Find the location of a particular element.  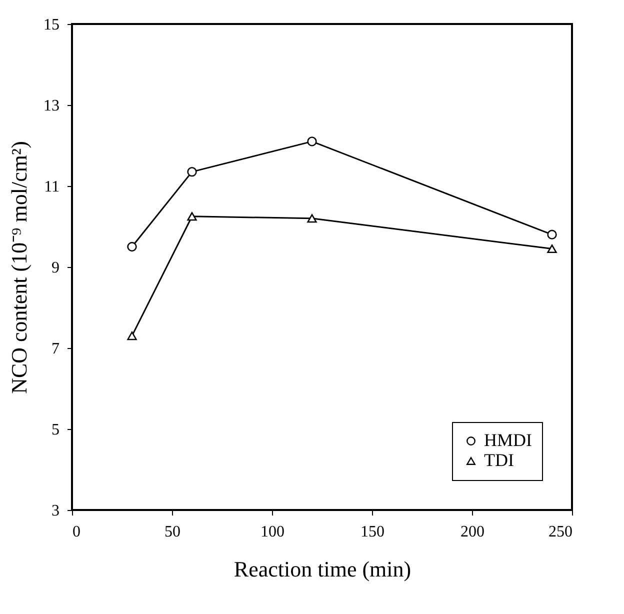

x-axis-title: Reaction time (min) is located at coordinates (323, 569).